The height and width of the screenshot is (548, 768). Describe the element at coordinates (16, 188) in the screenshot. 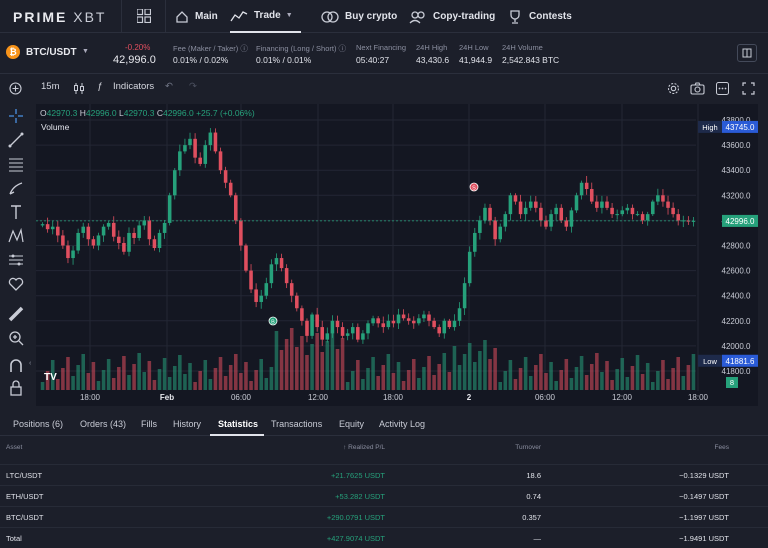

I see `brush-icon` at that location.